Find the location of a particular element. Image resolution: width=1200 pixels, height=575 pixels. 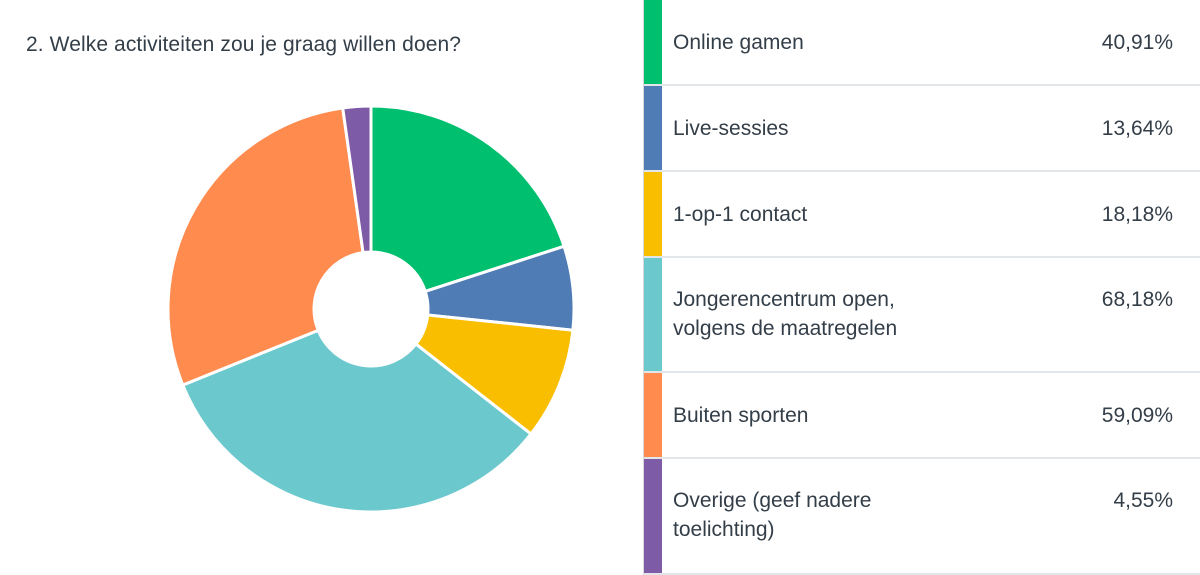

legend-row-live-sessies: Live-sessies 13,64% is located at coordinates (922, 129).